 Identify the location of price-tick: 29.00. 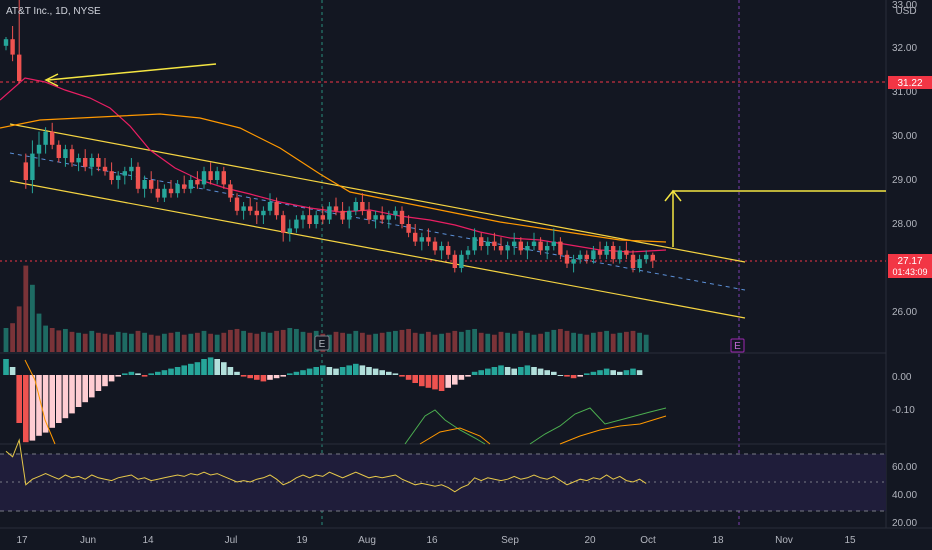
(904, 180).